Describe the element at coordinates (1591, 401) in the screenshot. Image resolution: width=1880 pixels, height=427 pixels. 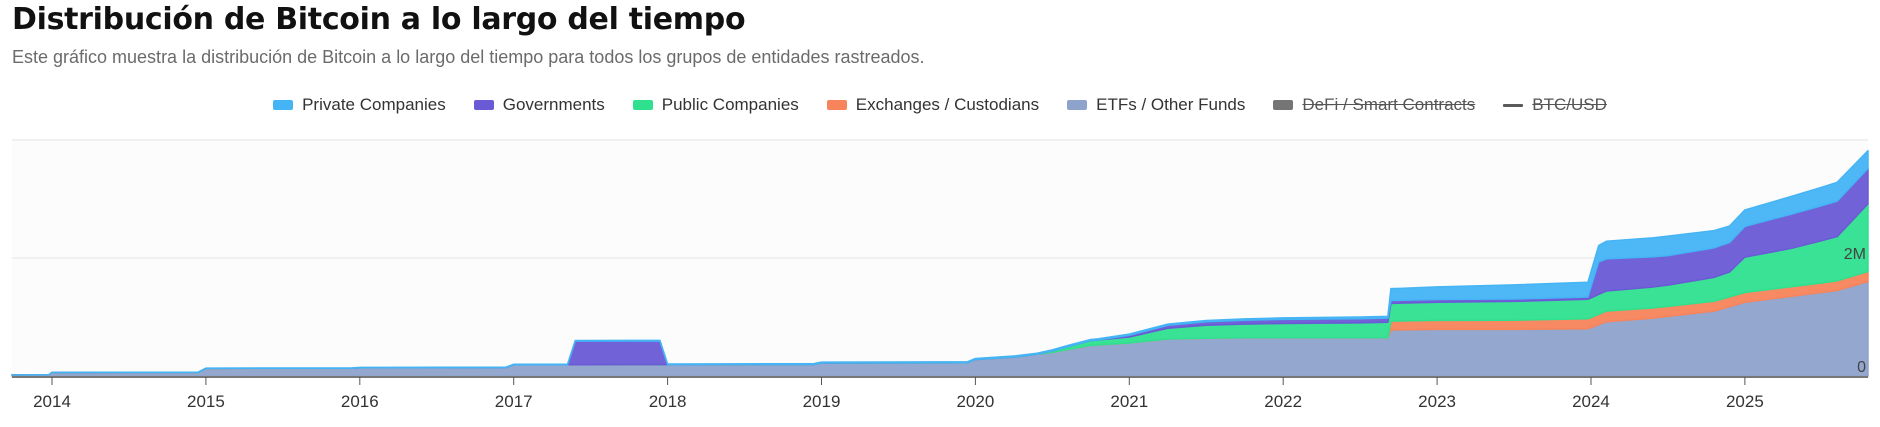
I see `x-tick-label: 2024` at that location.